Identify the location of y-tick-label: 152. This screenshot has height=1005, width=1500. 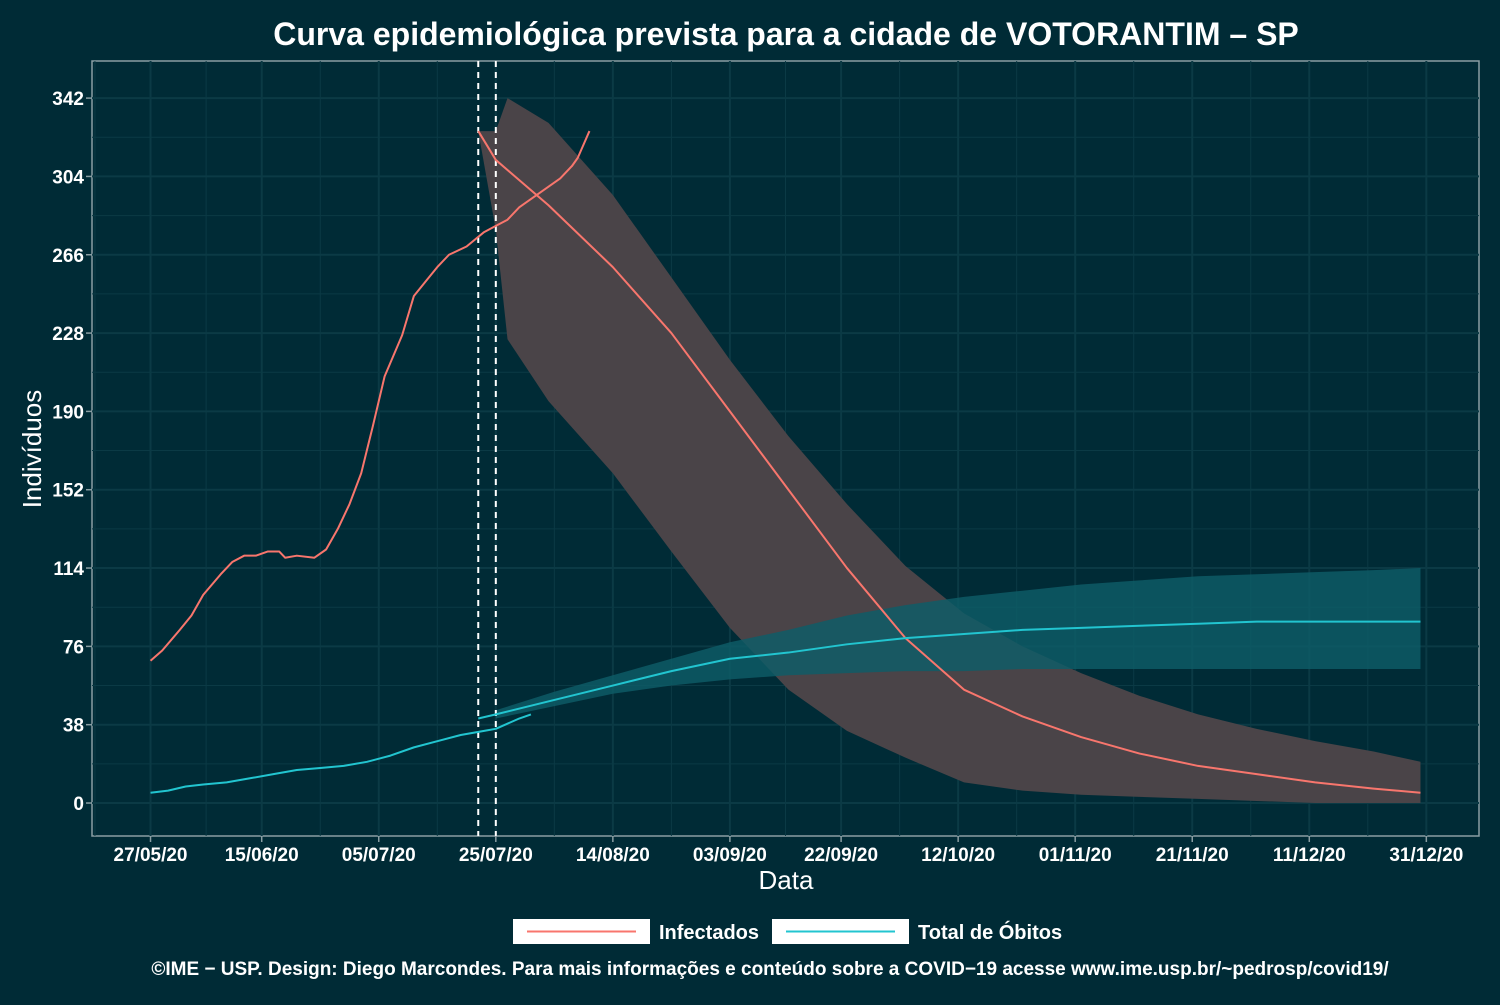
(68, 491).